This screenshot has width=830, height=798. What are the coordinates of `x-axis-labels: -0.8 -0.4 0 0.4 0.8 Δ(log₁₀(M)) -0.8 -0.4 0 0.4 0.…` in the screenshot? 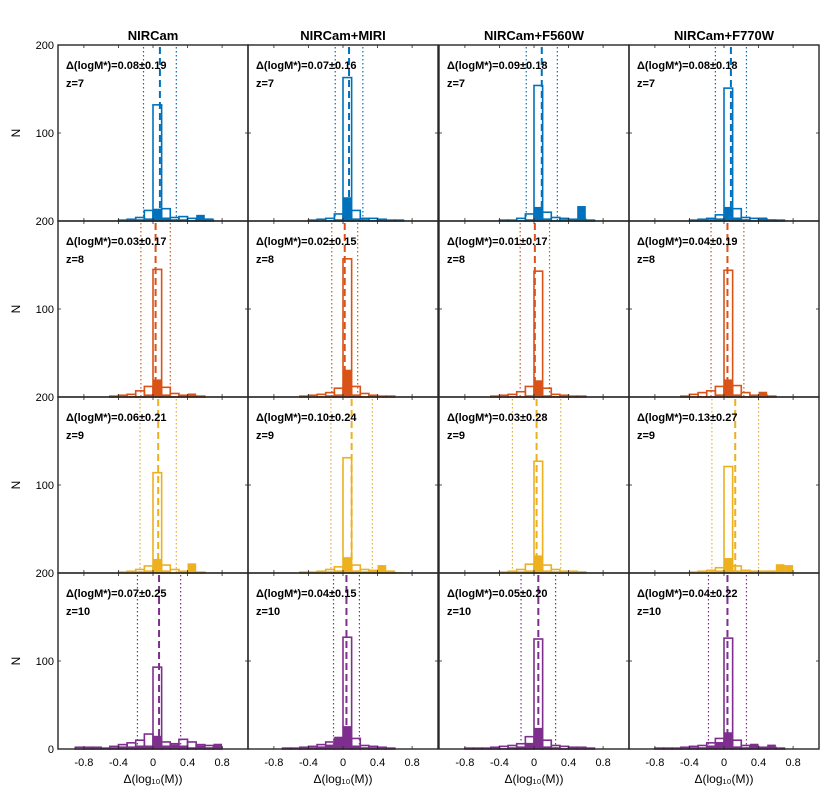 It's located at (437, 771).